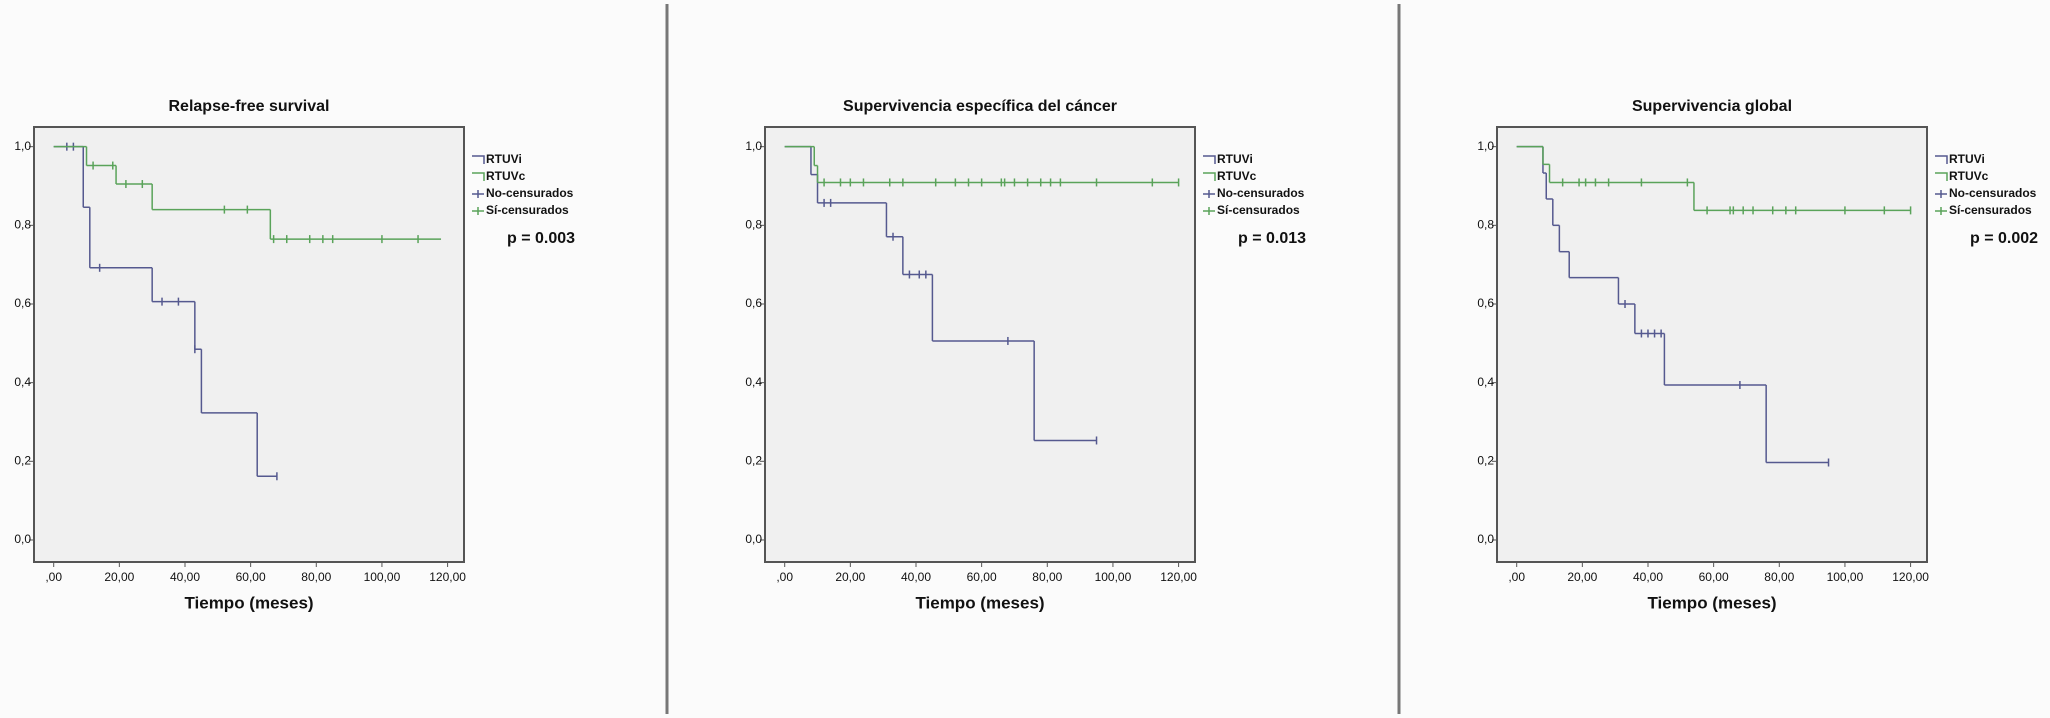 The width and height of the screenshot is (2050, 718). What do you see at coordinates (541, 238) in the screenshot?
I see `annotation: p = 0.003` at bounding box center [541, 238].